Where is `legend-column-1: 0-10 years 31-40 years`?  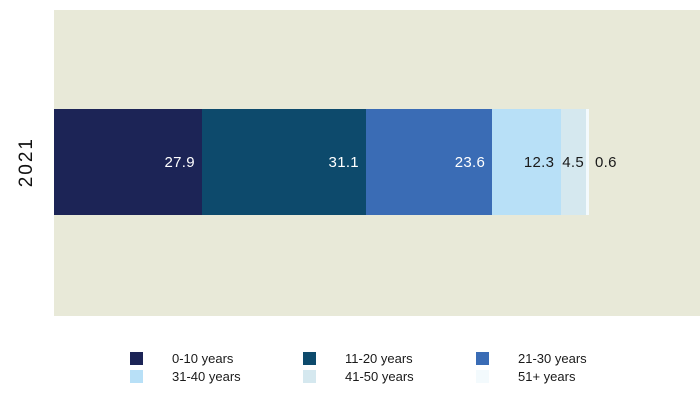
legend-column-1: 0-10 years 31-40 years is located at coordinates (185, 367).